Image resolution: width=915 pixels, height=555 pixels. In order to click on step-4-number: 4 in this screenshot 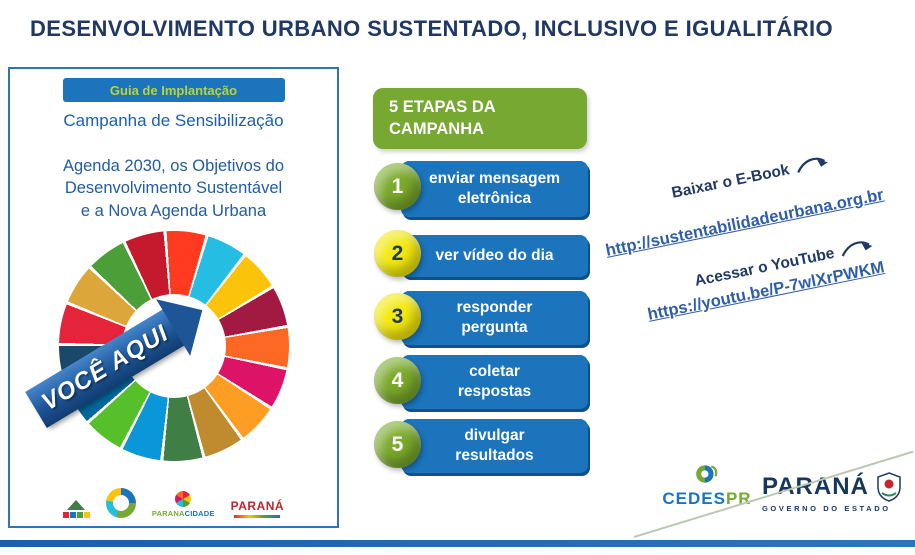, I will do `click(397, 380)`.